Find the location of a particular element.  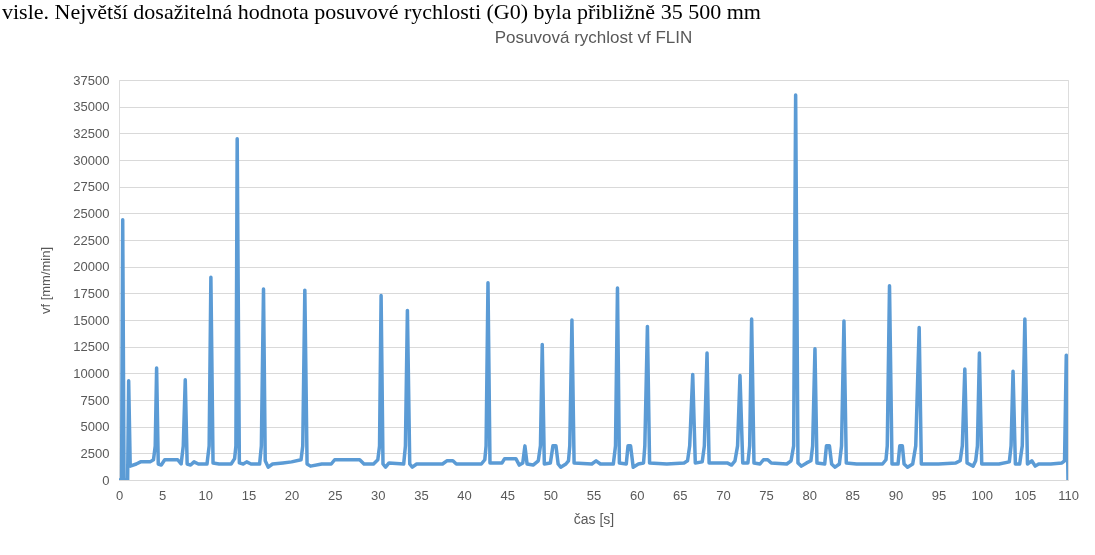

y-tick-label: 5000 is located at coordinates (95, 427).